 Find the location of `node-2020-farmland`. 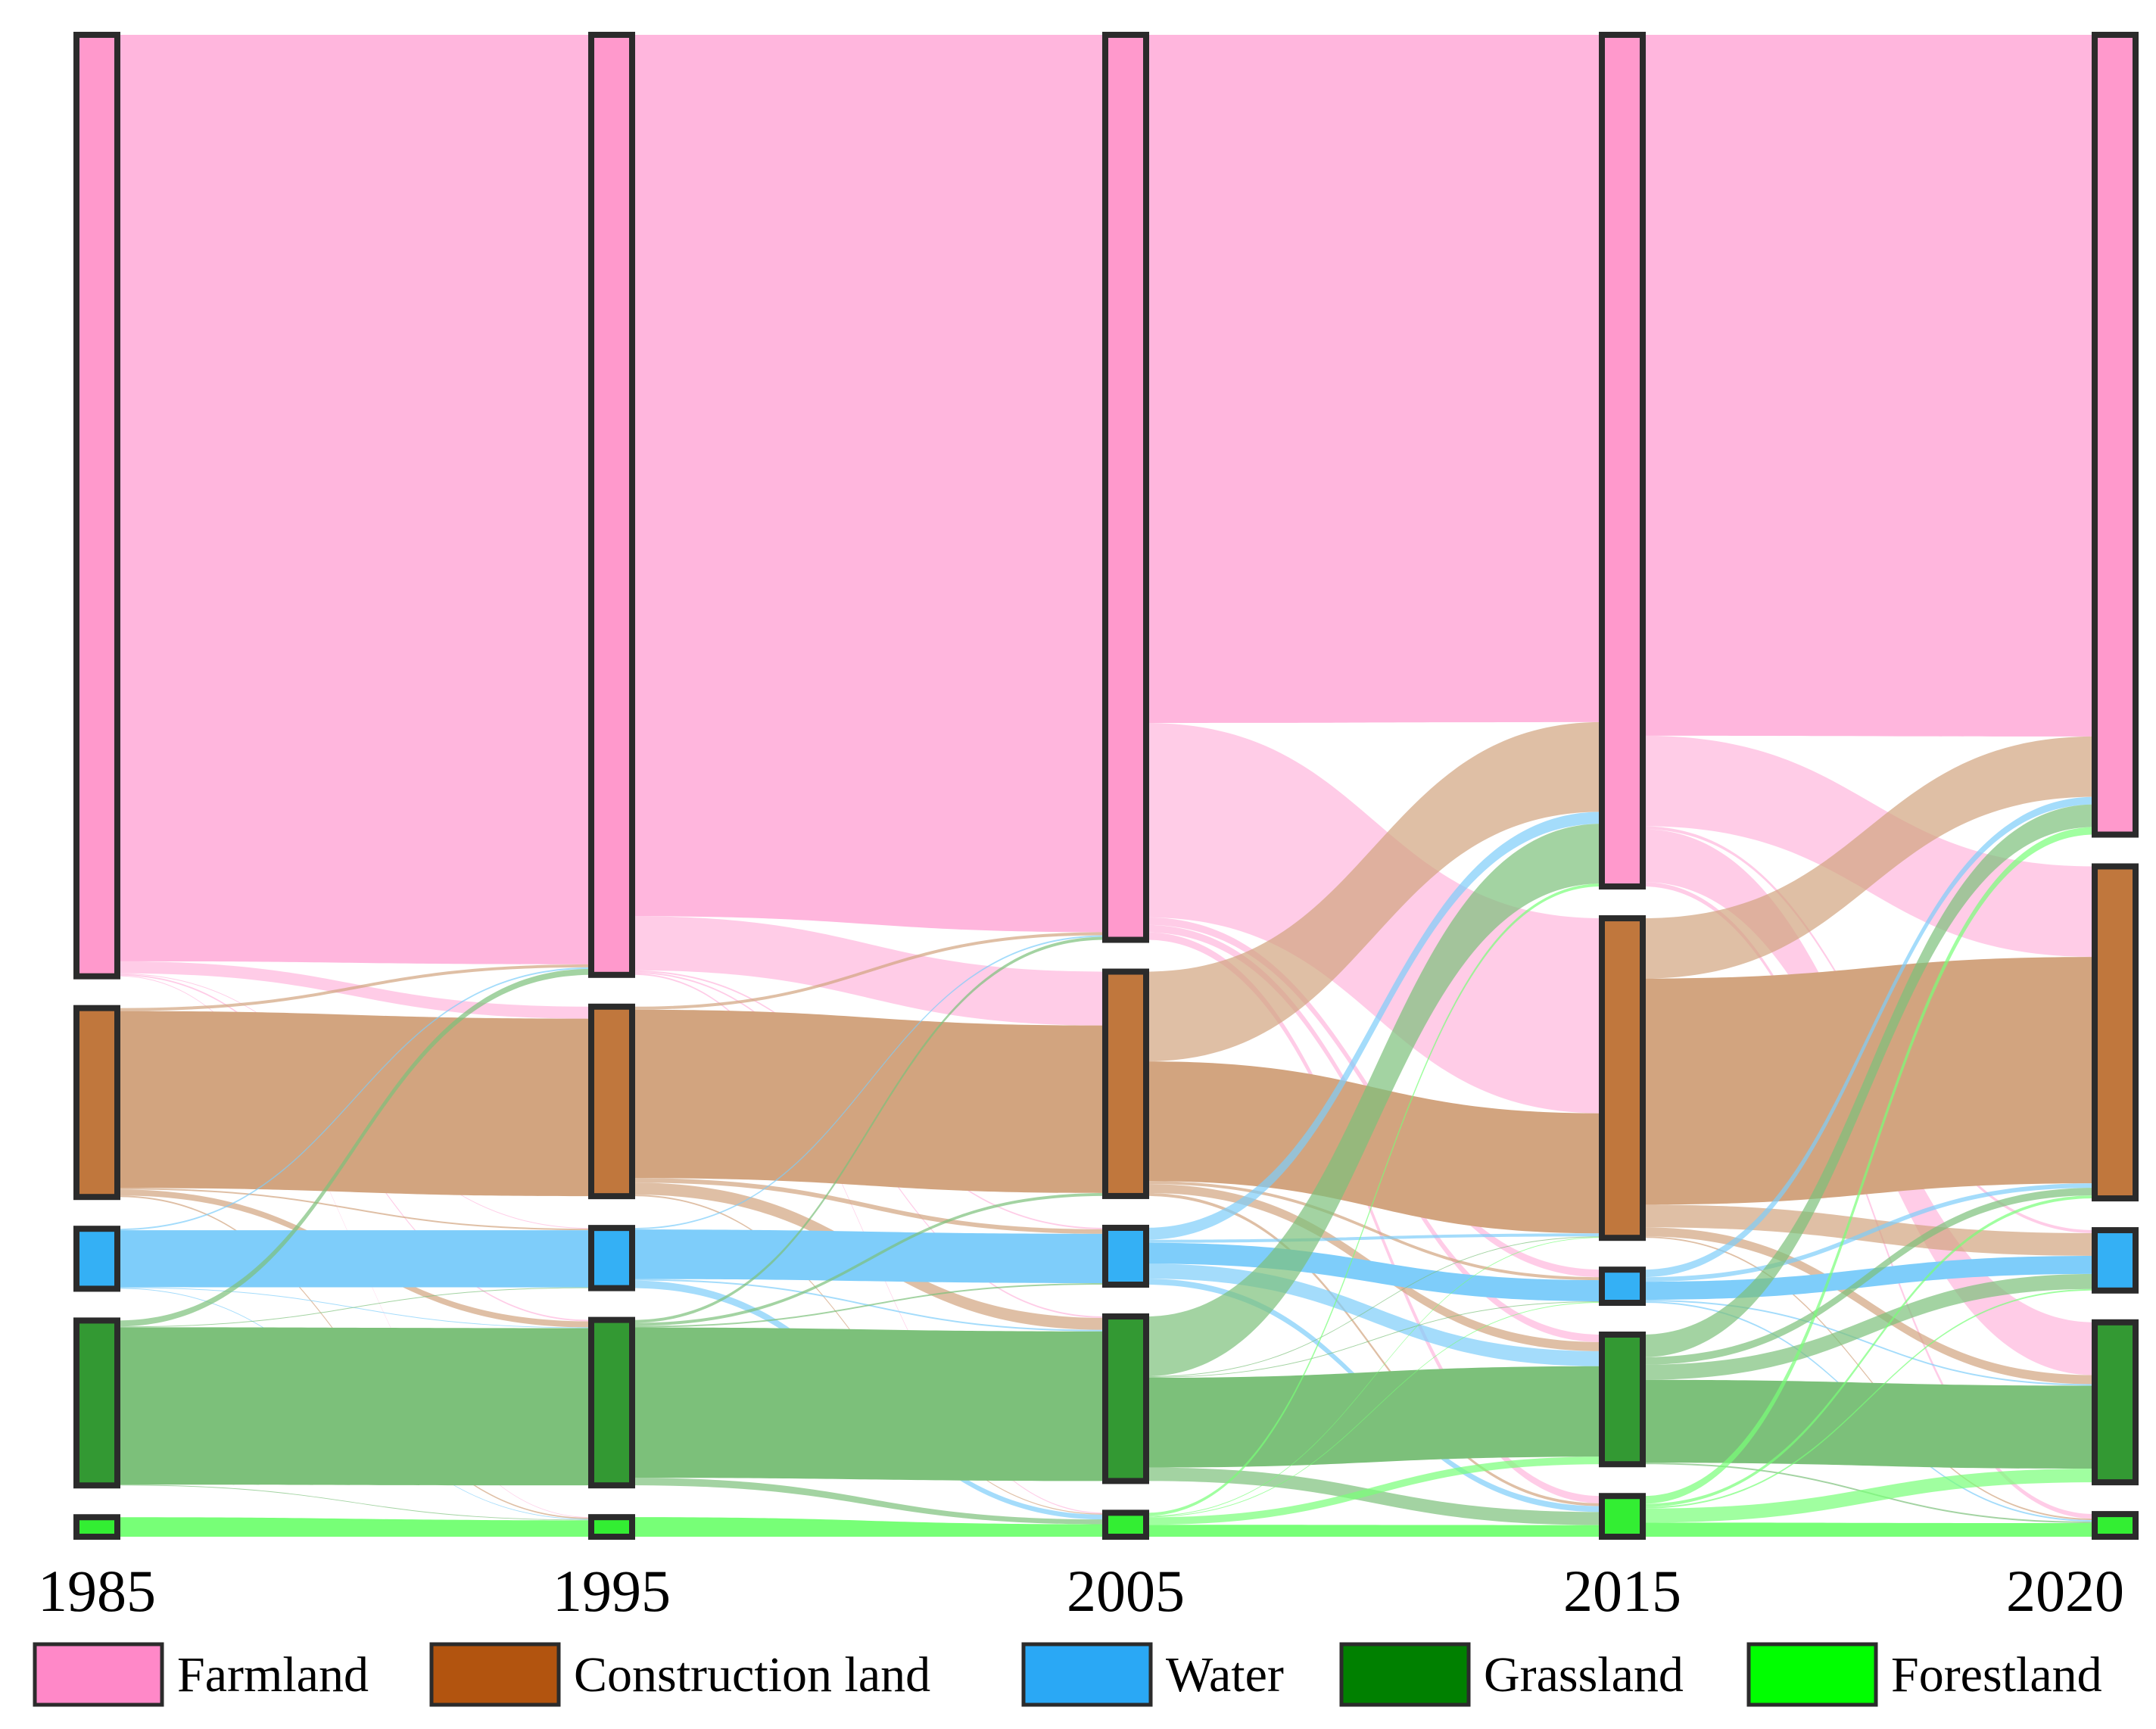

node-2020-farmland is located at coordinates (2115, 435).